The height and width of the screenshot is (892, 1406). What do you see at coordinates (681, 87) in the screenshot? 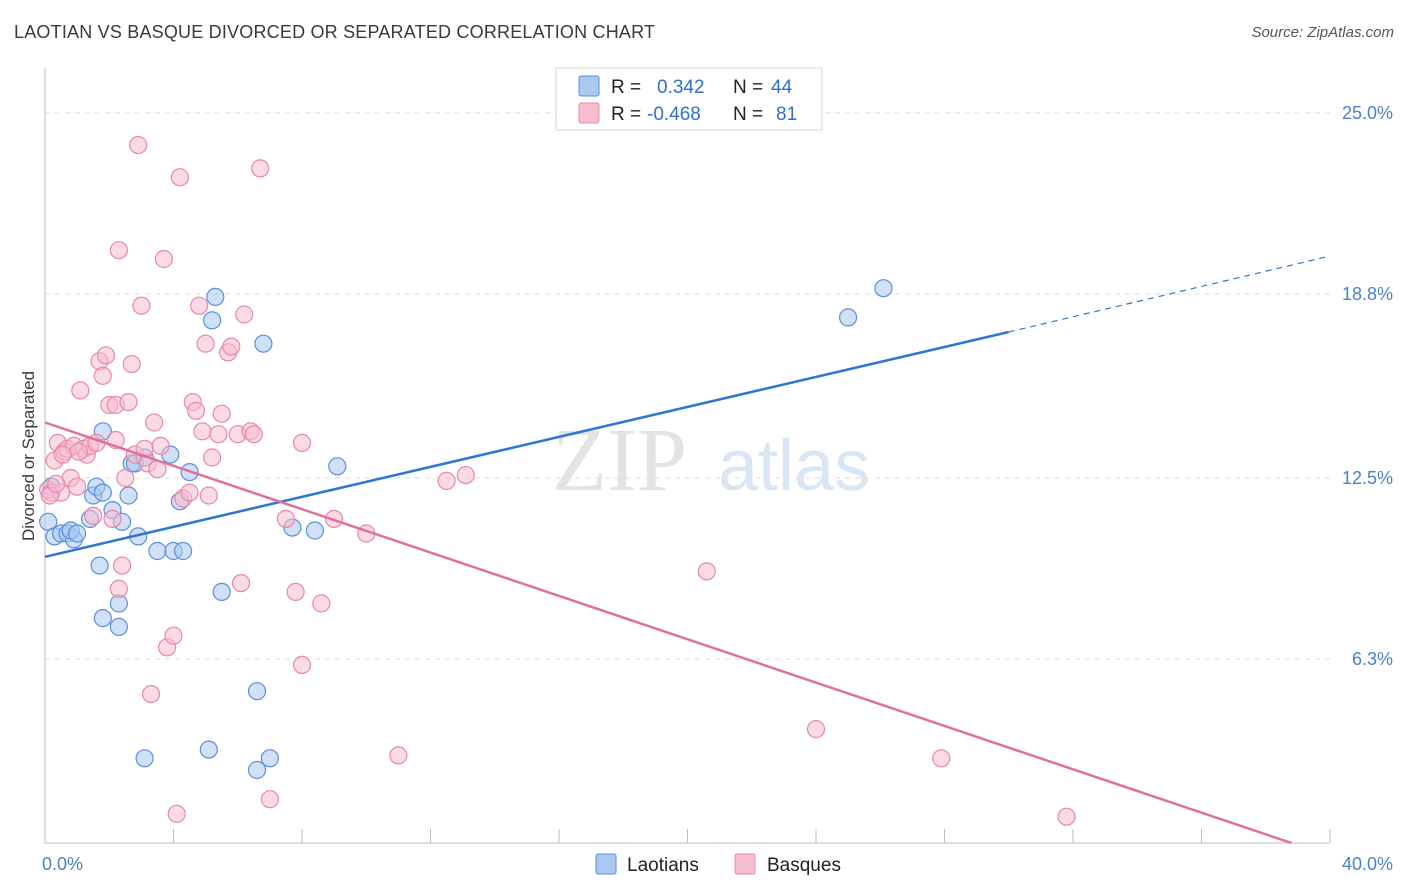
I see `legend-r-value-1: 0.342` at bounding box center [681, 87].